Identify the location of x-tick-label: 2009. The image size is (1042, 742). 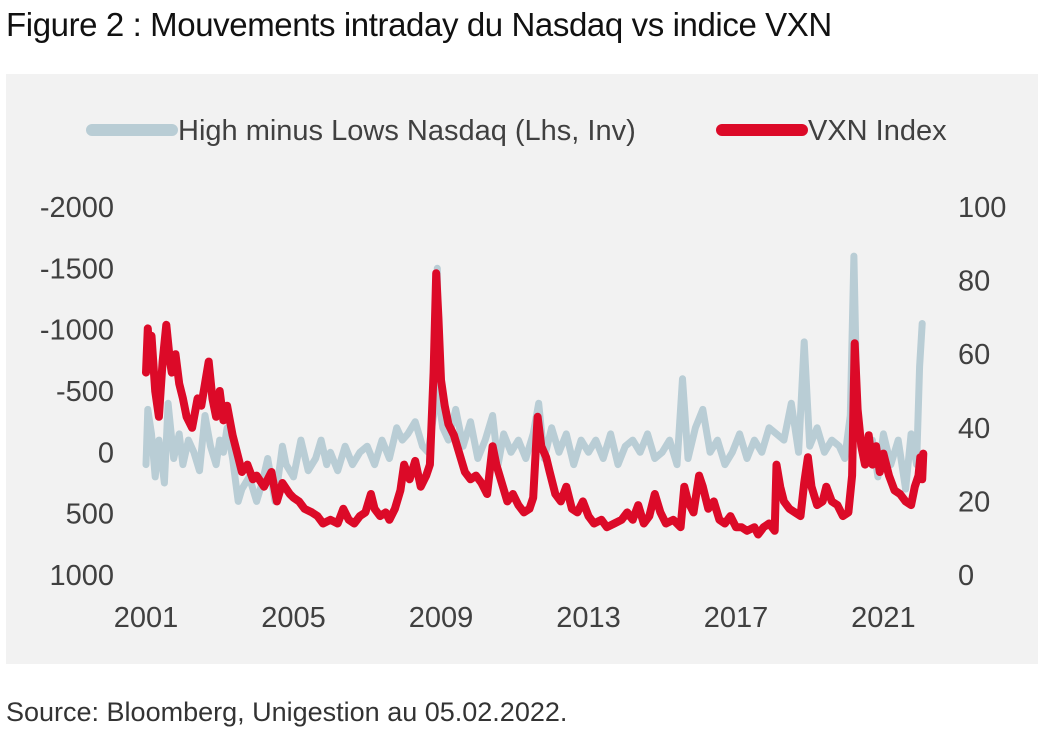
(441, 618).